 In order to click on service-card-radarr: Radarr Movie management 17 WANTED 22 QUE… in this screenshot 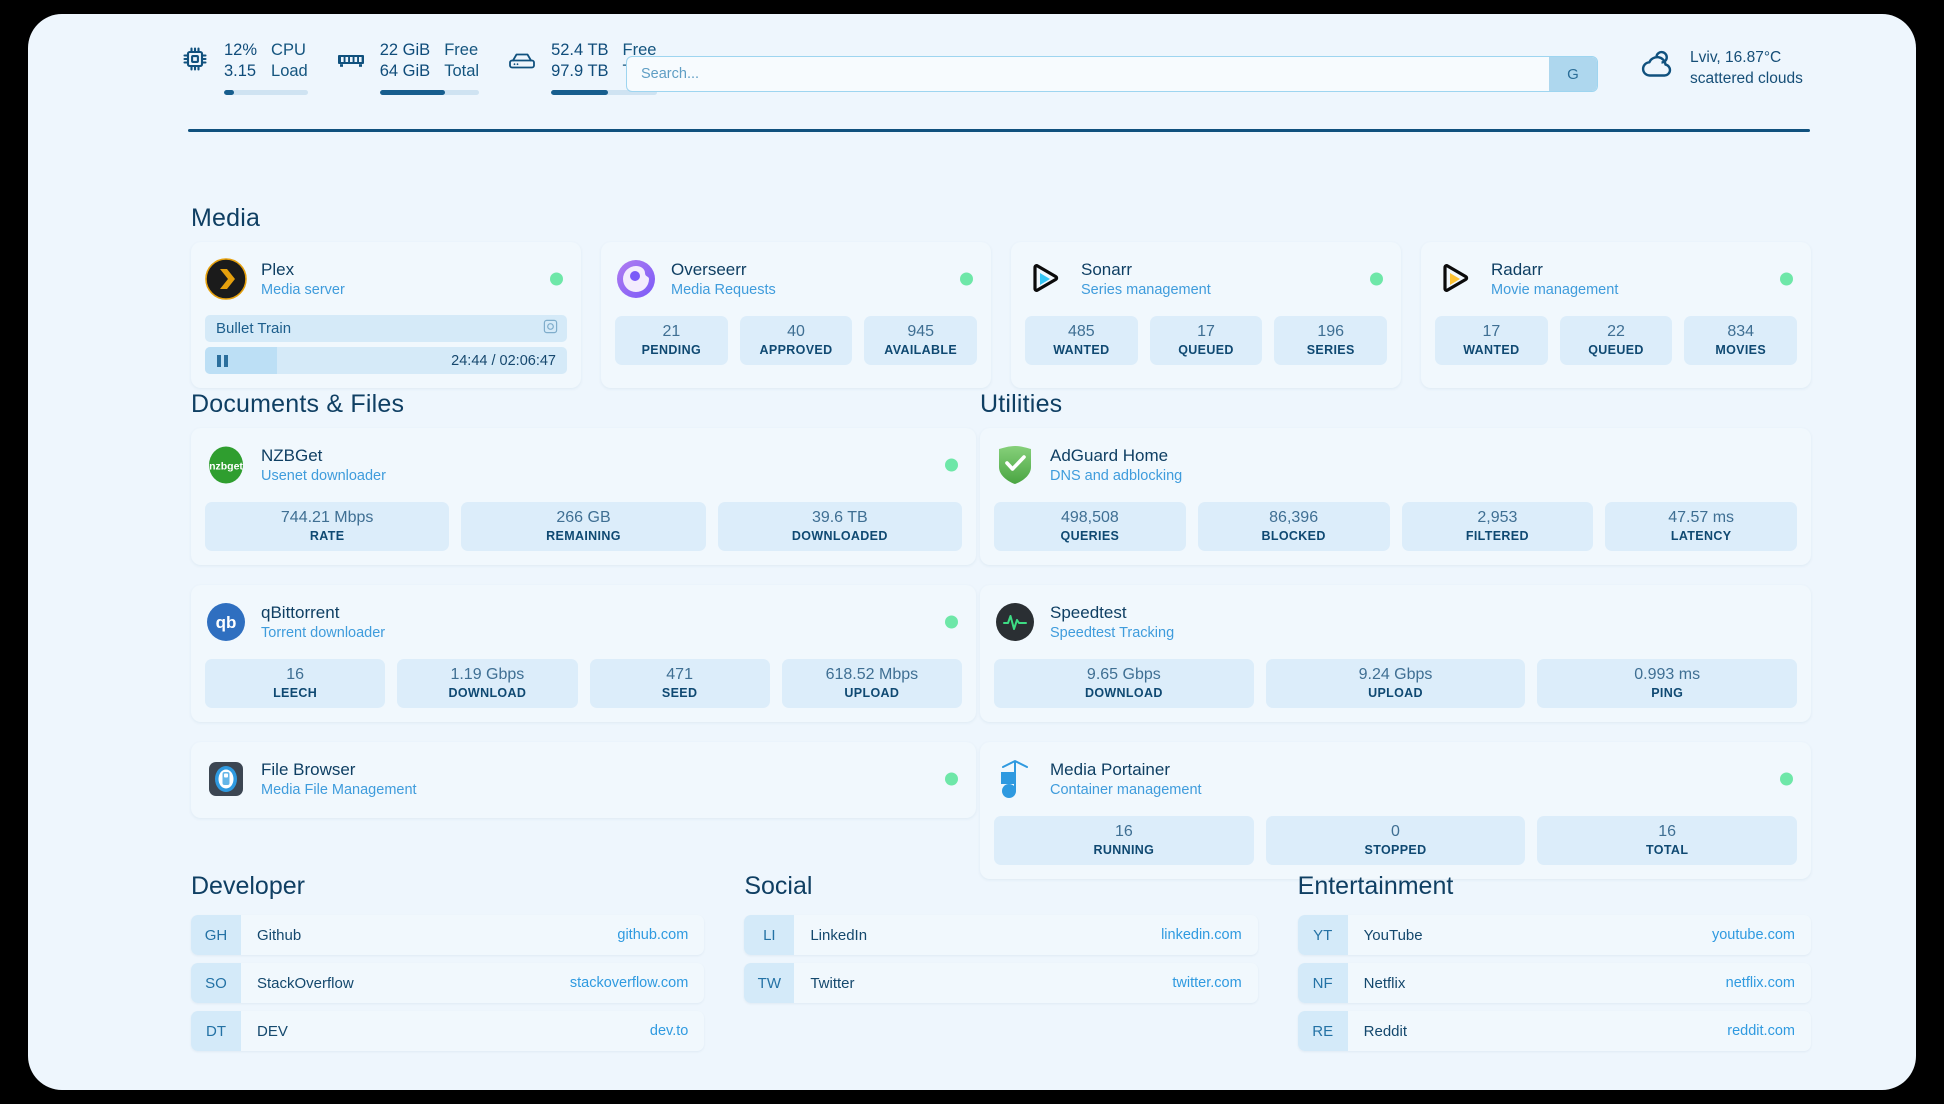, I will do `click(1616, 315)`.